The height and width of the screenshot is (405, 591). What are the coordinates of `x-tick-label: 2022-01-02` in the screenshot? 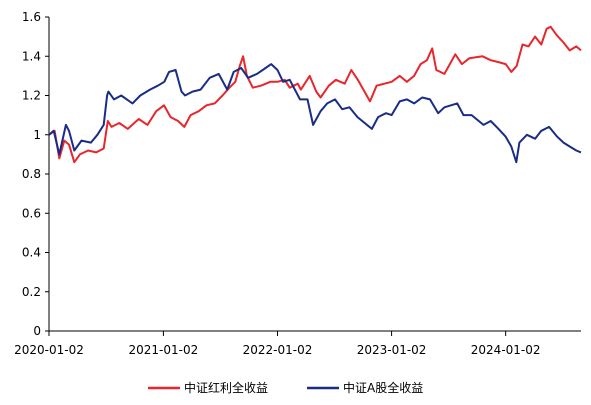 It's located at (278, 350).